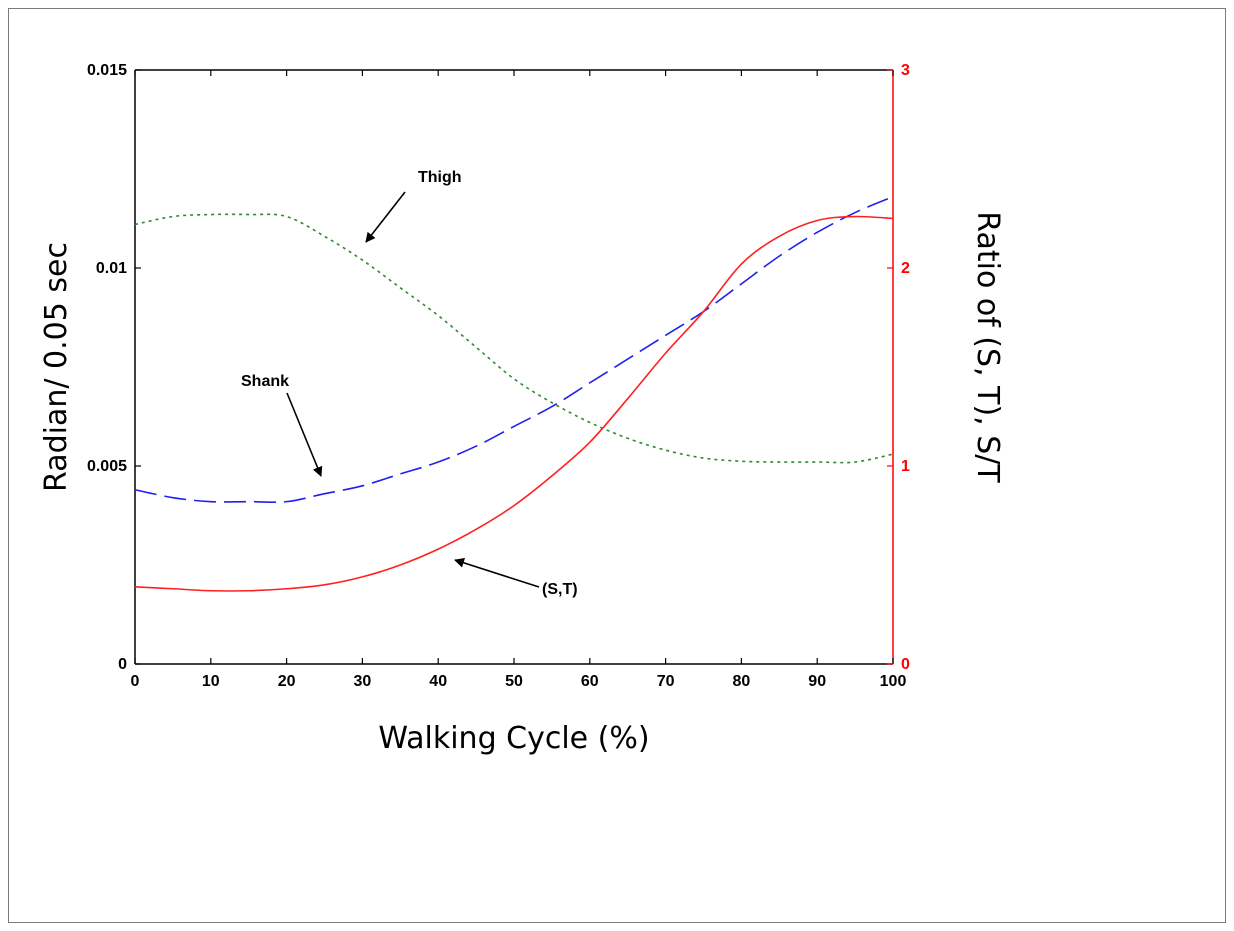  Describe the element at coordinates (905, 664) in the screenshot. I see `y-right-tick-label: 0` at that location.